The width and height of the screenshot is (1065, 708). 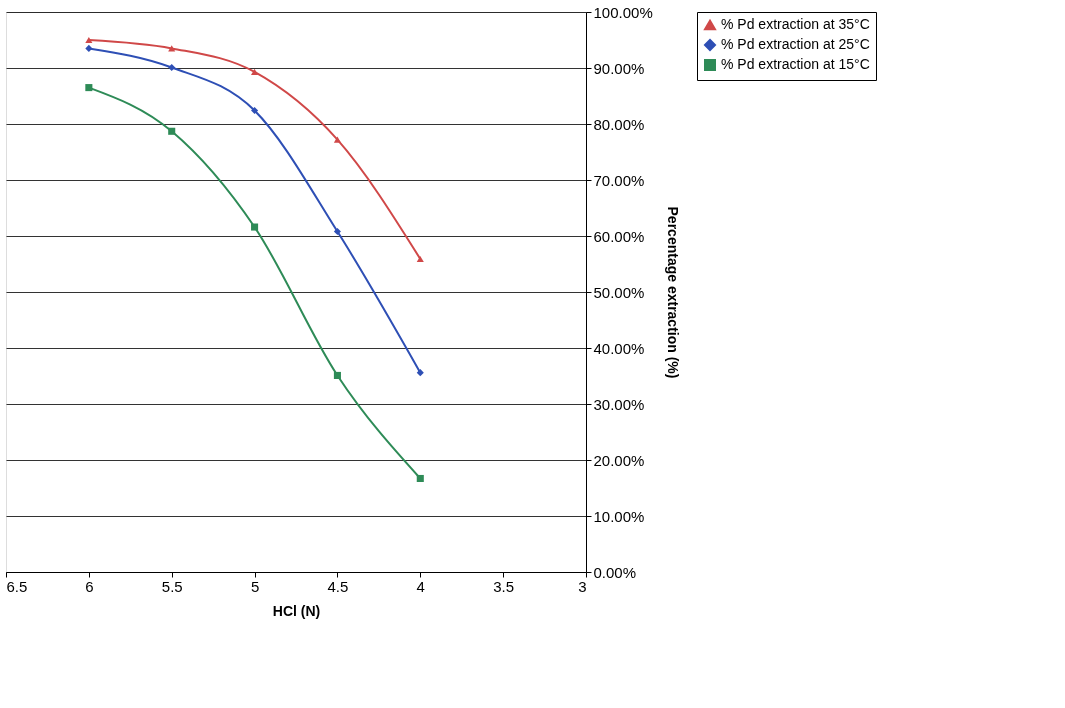 I want to click on y-tick-label: 90.00%, so click(x=619, y=68).